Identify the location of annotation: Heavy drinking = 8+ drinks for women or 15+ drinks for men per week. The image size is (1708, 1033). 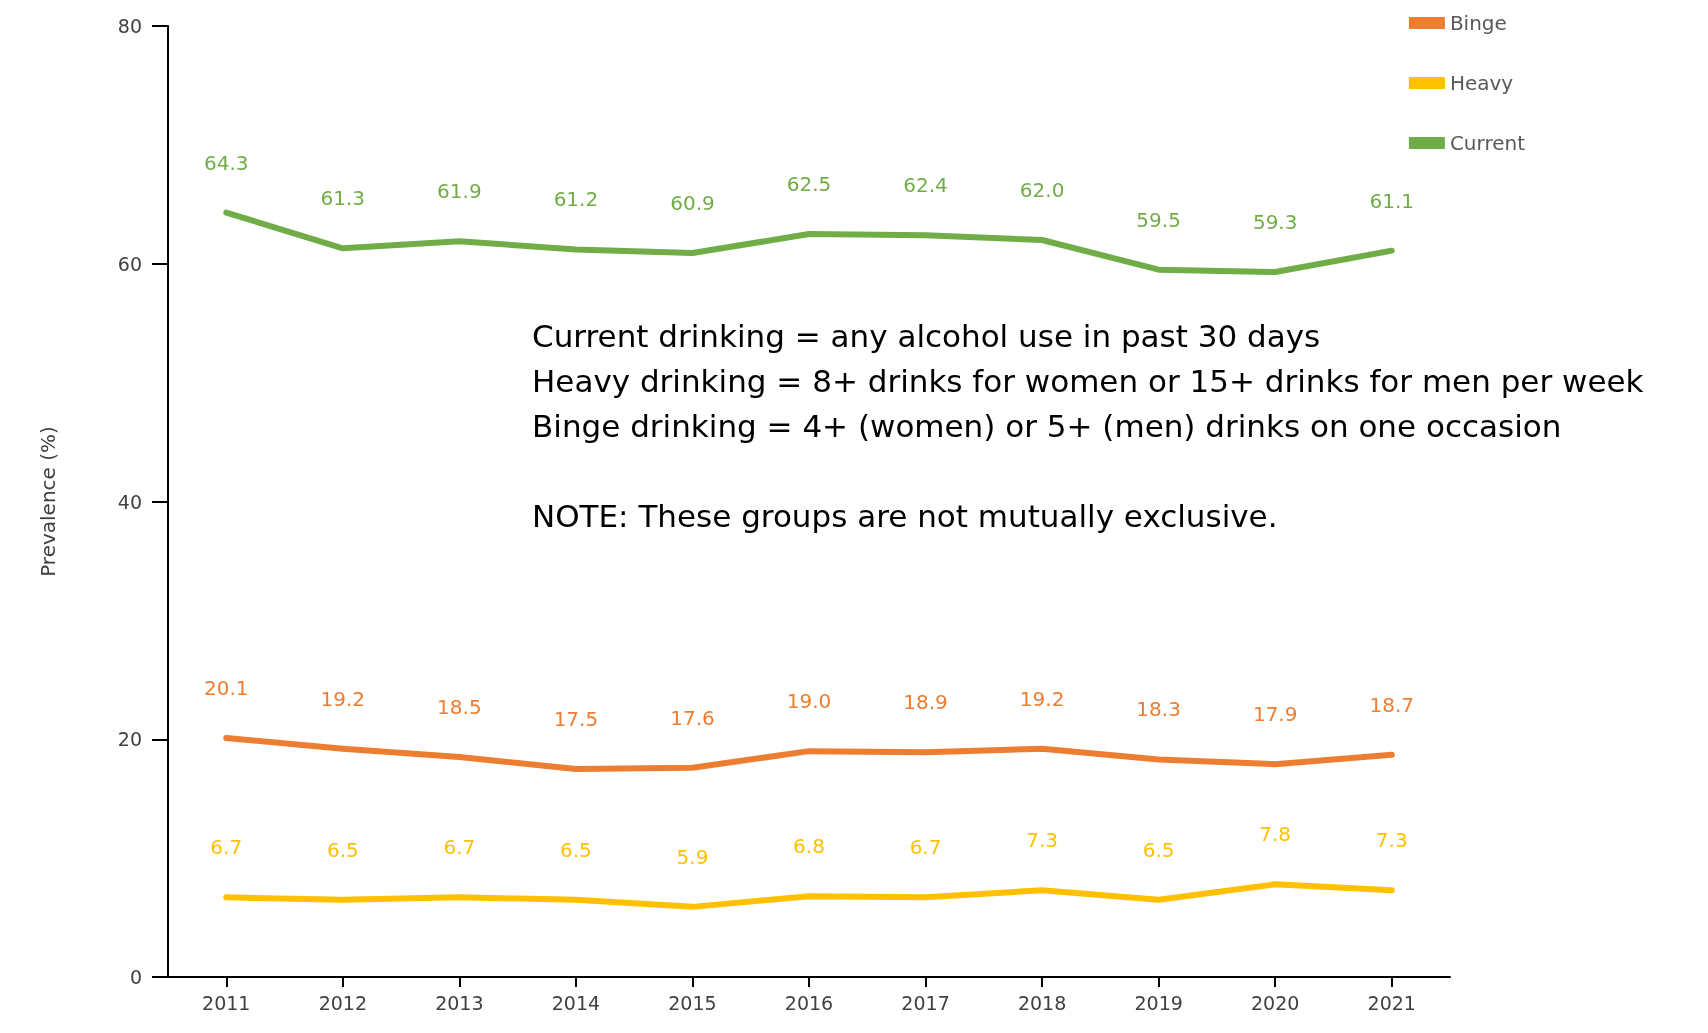
(1088, 380).